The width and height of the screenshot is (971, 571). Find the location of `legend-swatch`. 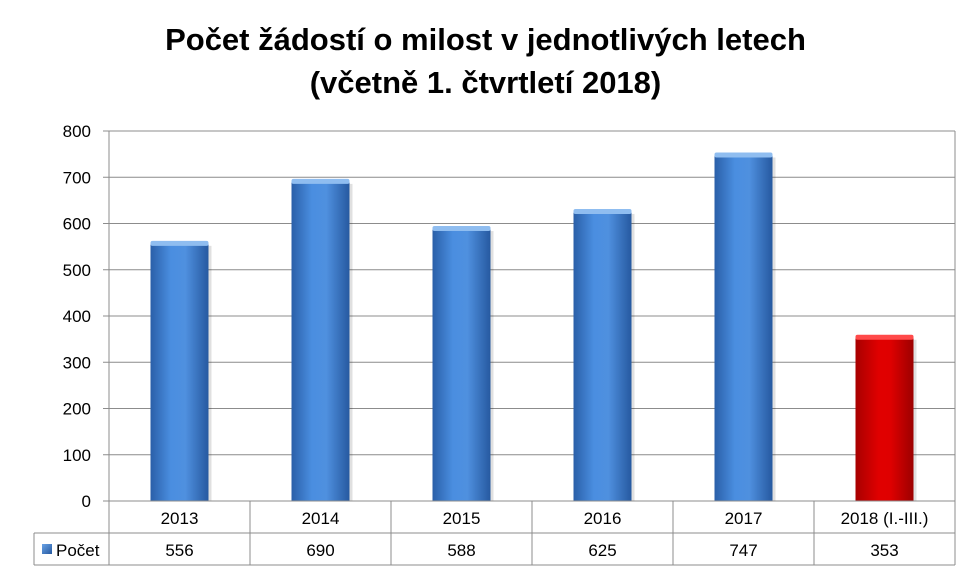

legend-swatch is located at coordinates (47, 549).